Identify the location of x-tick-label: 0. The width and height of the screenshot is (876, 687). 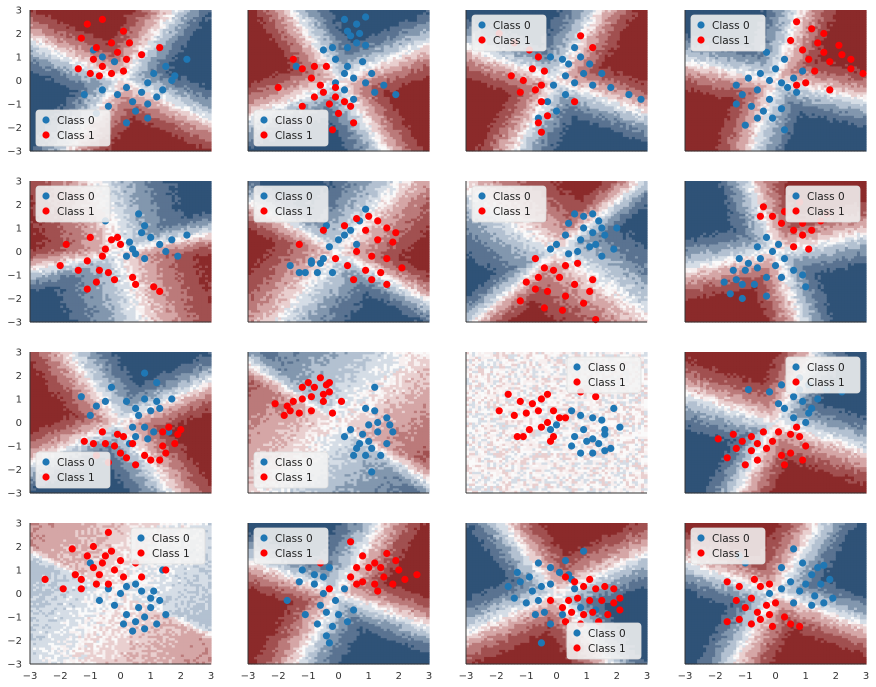
(775, 676).